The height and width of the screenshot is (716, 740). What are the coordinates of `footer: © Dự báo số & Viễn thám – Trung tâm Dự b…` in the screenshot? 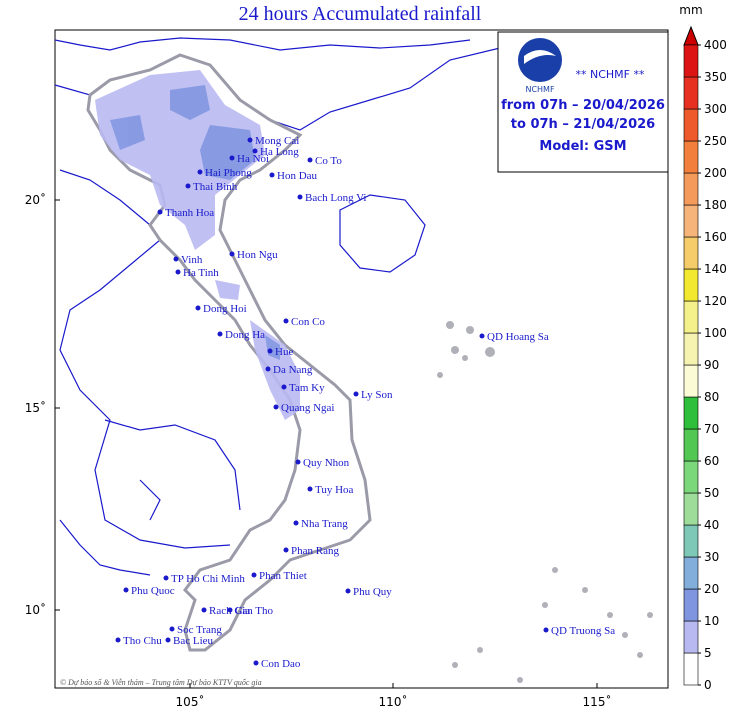 It's located at (161, 682).